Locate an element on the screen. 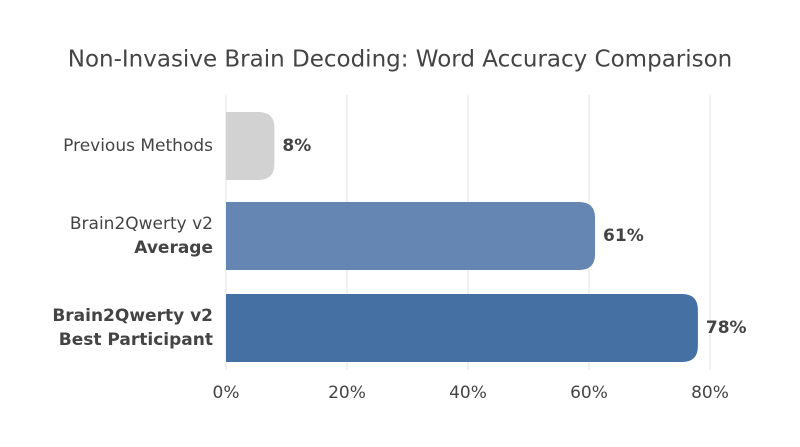 The height and width of the screenshot is (447, 800). value-label: 61% is located at coordinates (623, 236).